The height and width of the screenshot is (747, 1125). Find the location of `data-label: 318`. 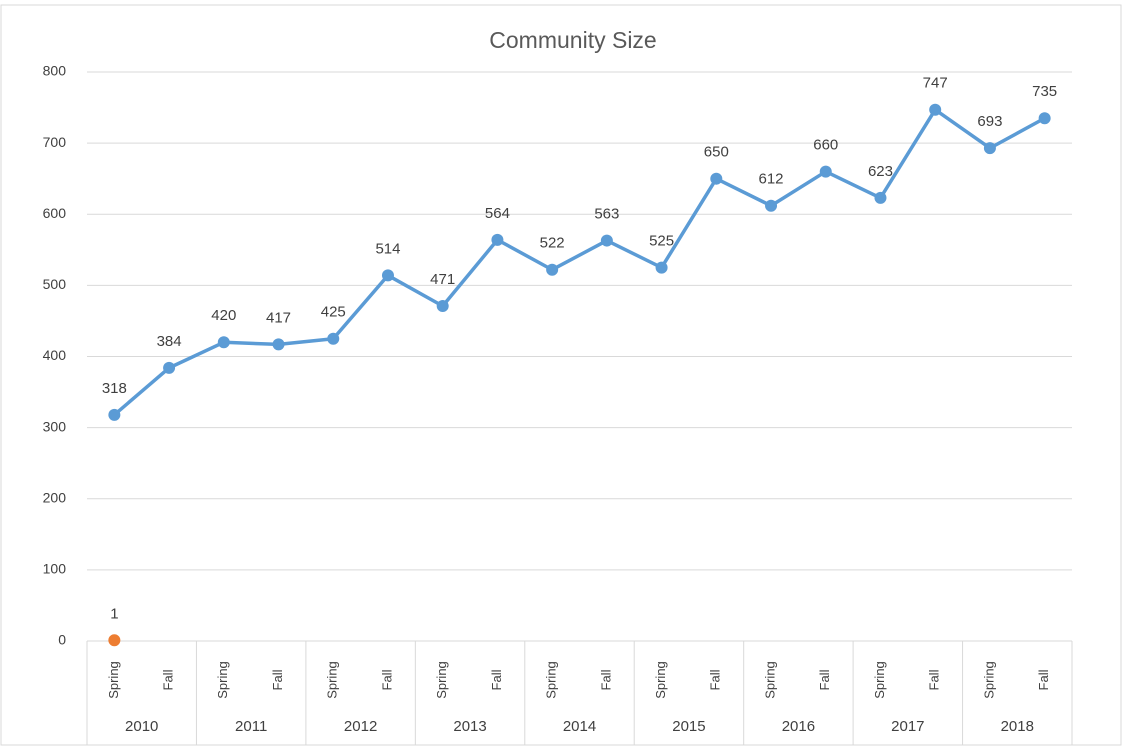

data-label: 318 is located at coordinates (114, 388).